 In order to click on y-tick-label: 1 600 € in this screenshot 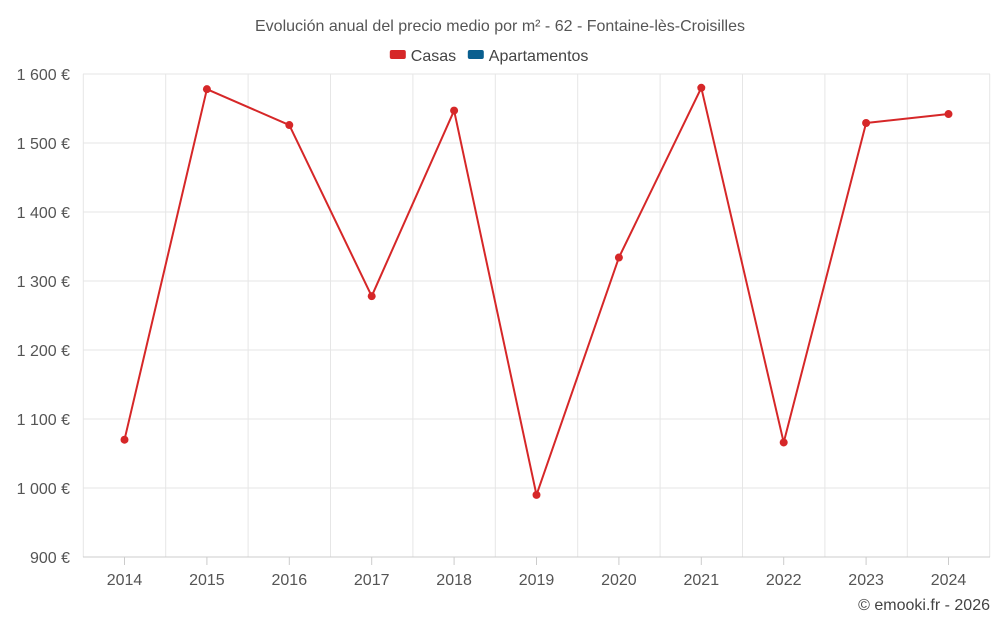, I will do `click(43, 75)`.